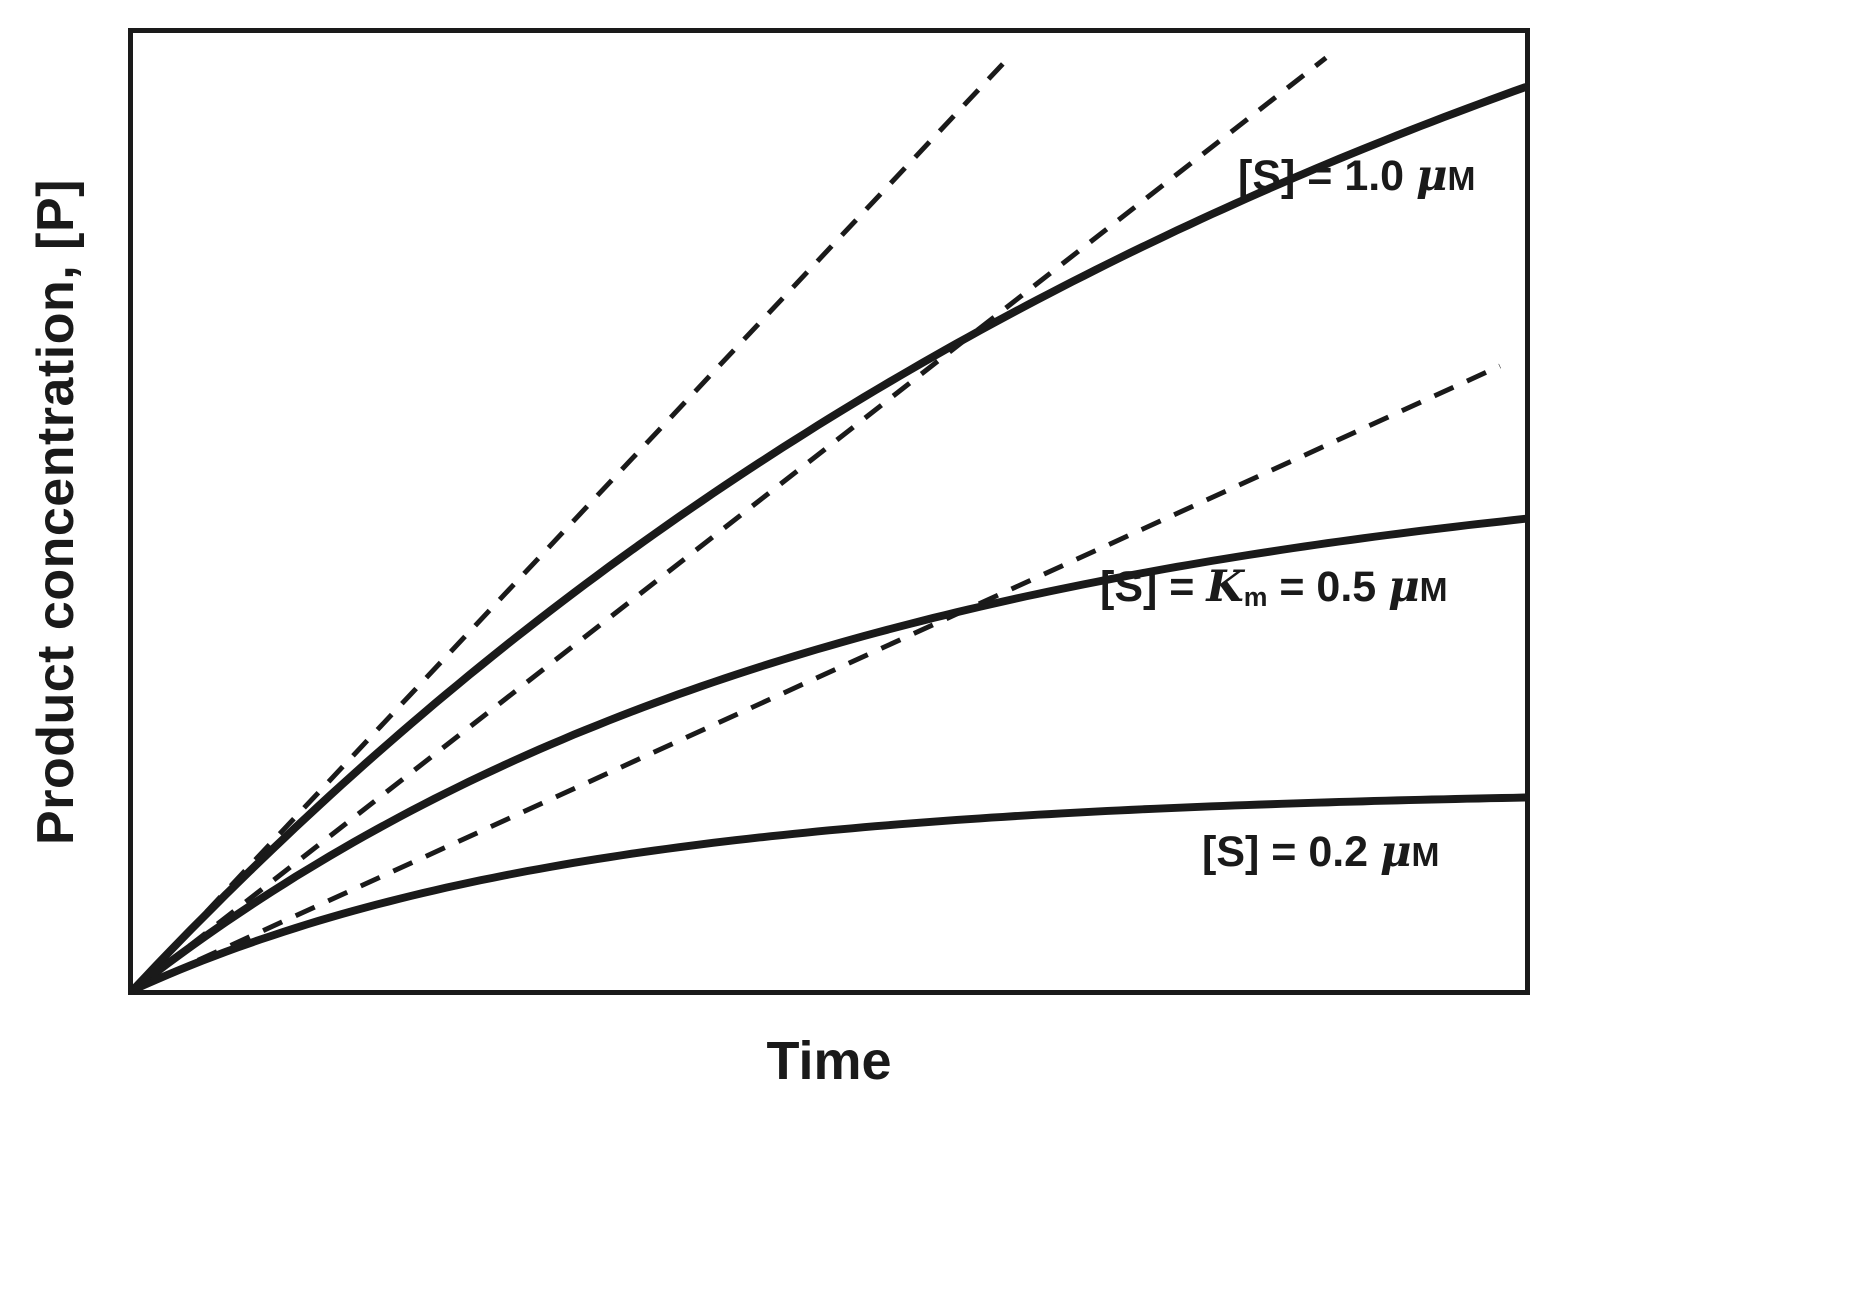 Image resolution: width=1856 pixels, height=1300 pixels. Describe the element at coordinates (1328, 587) in the screenshot. I see `series-label-s05-value: = 0.5` at that location.